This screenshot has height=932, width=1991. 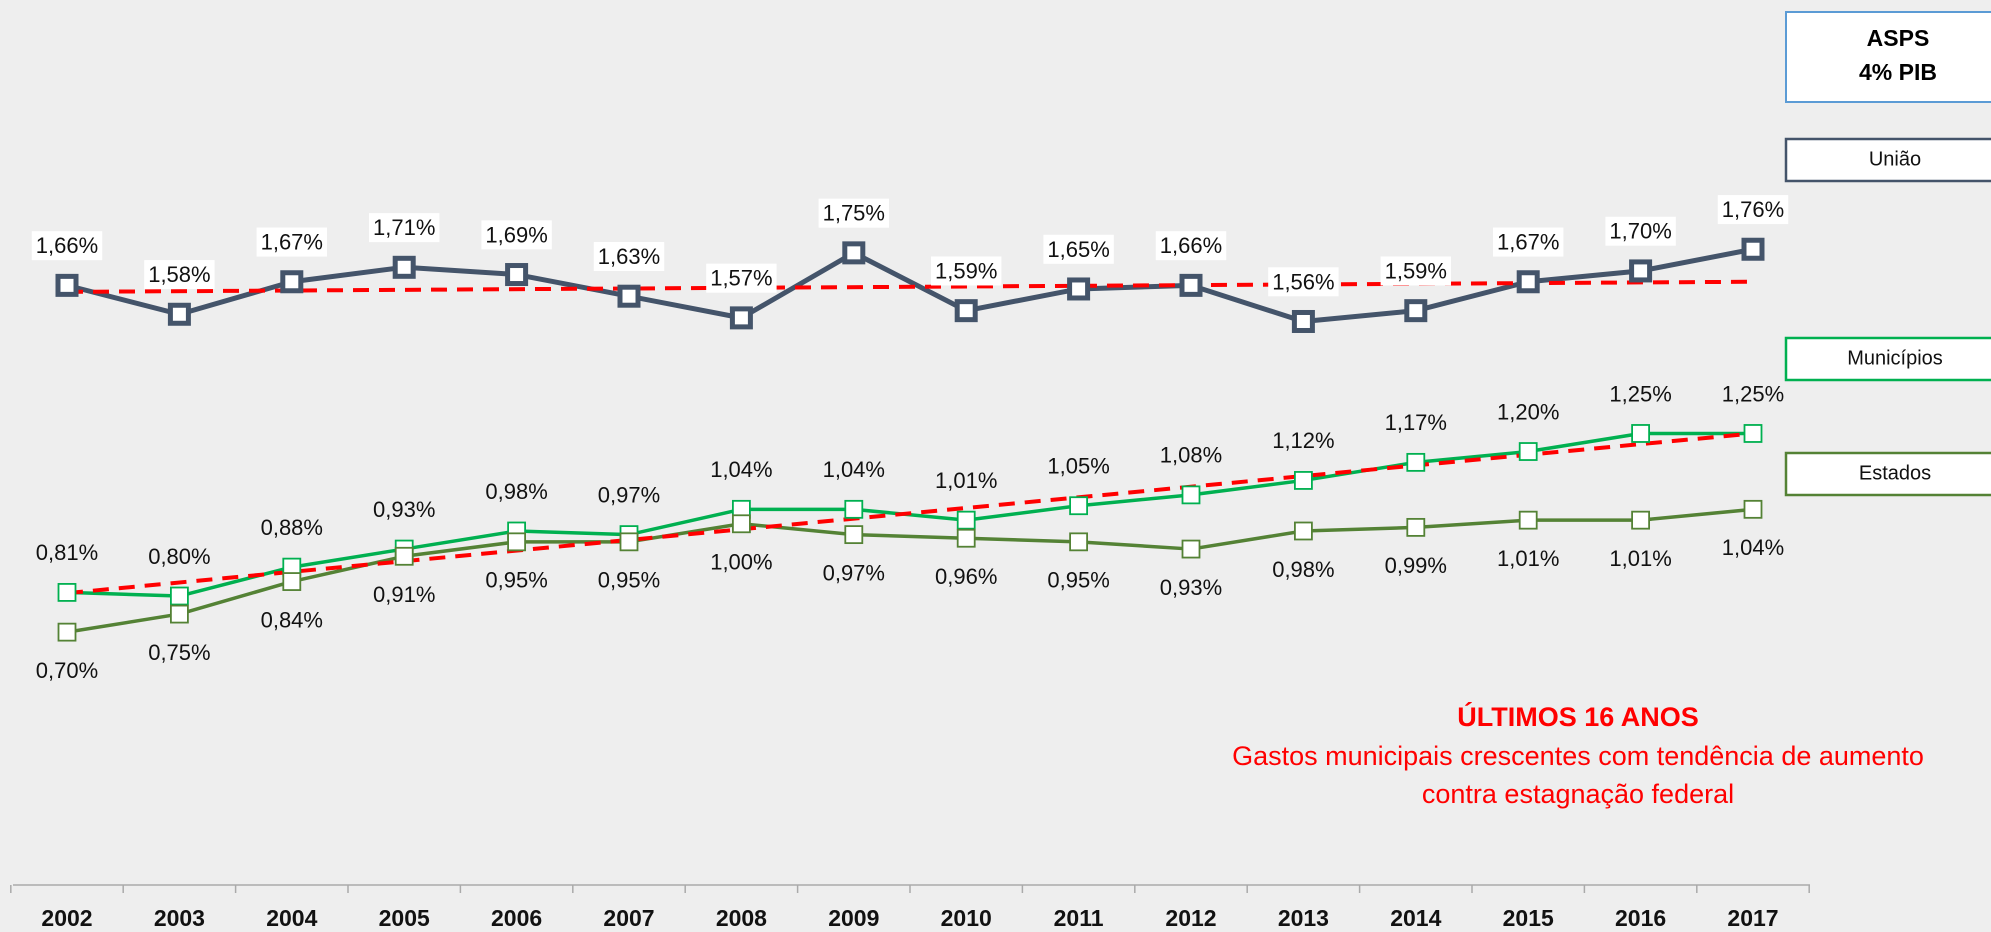 I want to click on value-label: 1,69%, so click(x=516, y=234).